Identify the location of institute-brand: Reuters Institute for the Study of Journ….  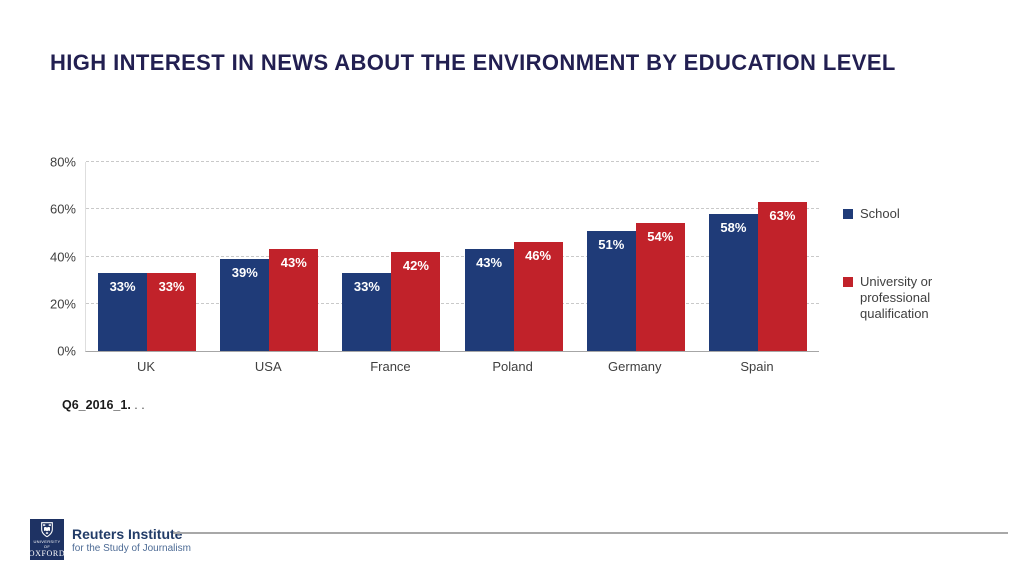
(131, 541).